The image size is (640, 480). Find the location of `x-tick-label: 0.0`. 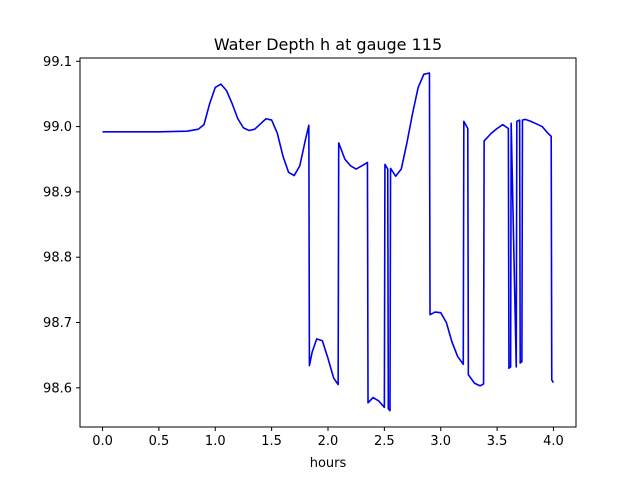

x-tick-label: 0.0 is located at coordinates (102, 441).